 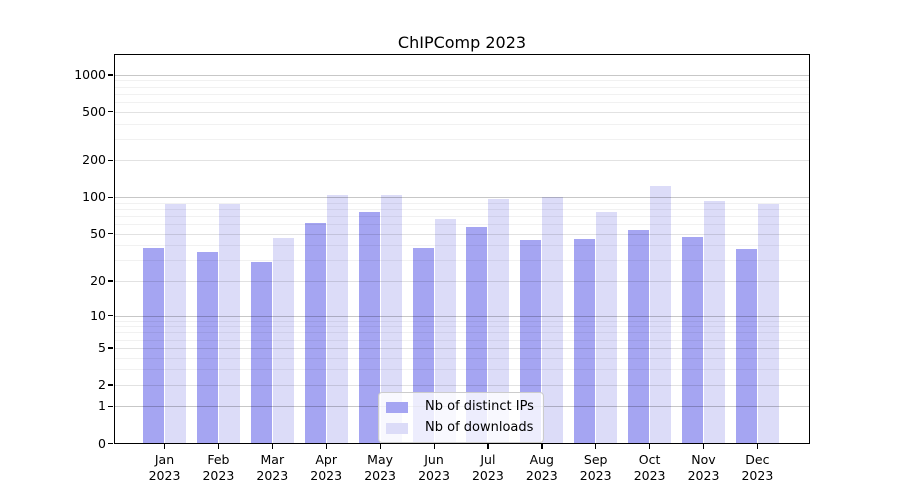 What do you see at coordinates (164, 467) in the screenshot?
I see `x-tick-label-jan: Jan 2023` at bounding box center [164, 467].